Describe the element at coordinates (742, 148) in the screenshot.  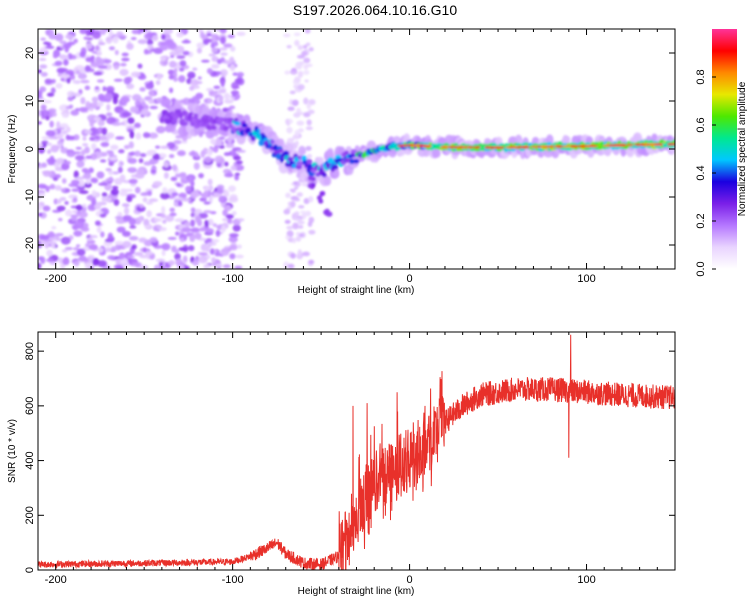
I see `colorbar-label: Normalized spectral amplitude` at that location.